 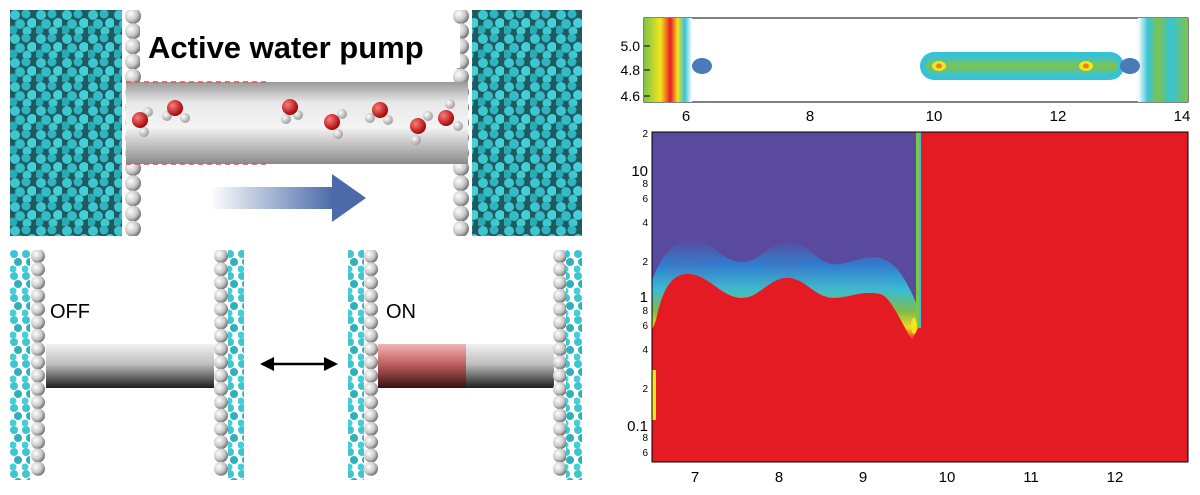 I want to click on flow-direction-arrow, so click(x=288, y=198).